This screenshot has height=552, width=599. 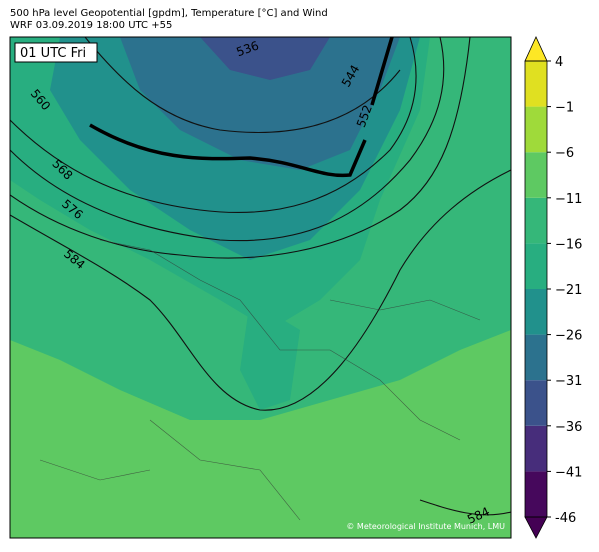 I want to click on colorbar-extend-high, so click(x=536, y=49).